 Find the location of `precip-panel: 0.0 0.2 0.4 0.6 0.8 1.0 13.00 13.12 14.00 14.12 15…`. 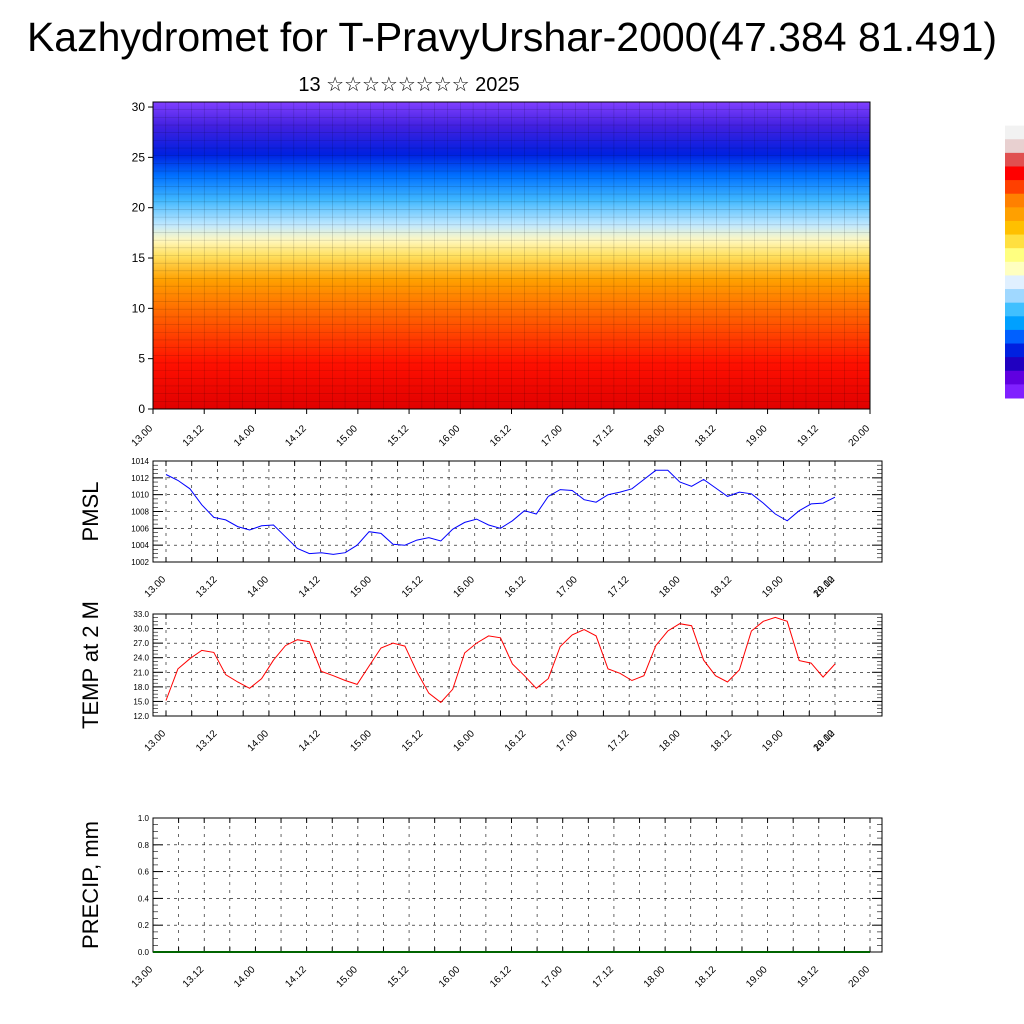

precip-panel: 0.0 0.2 0.4 0.6 0.8 1.0 13.00 13.12 14.00 14.12 15… is located at coordinates (480, 902).